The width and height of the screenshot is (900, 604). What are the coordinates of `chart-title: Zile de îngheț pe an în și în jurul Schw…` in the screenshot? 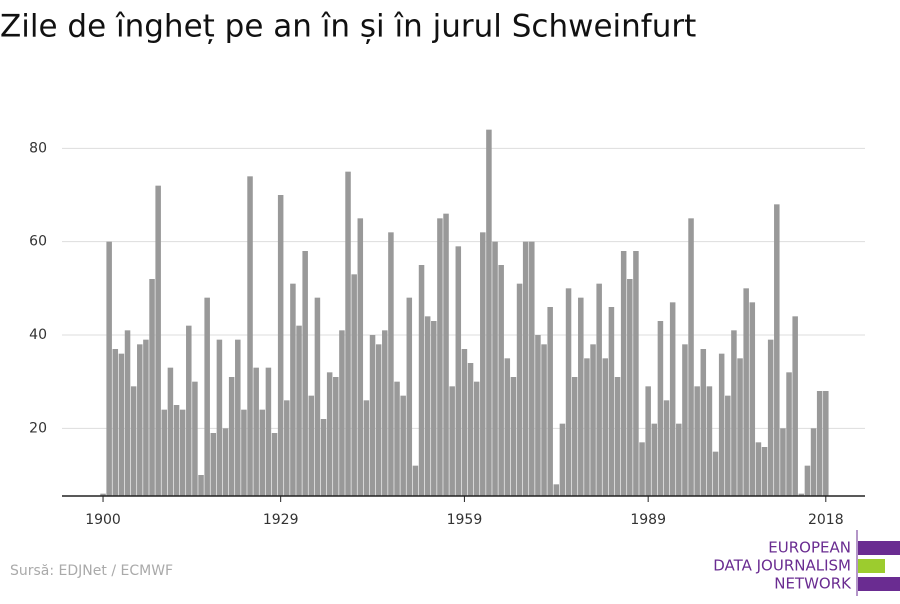 It's located at (348, 27).